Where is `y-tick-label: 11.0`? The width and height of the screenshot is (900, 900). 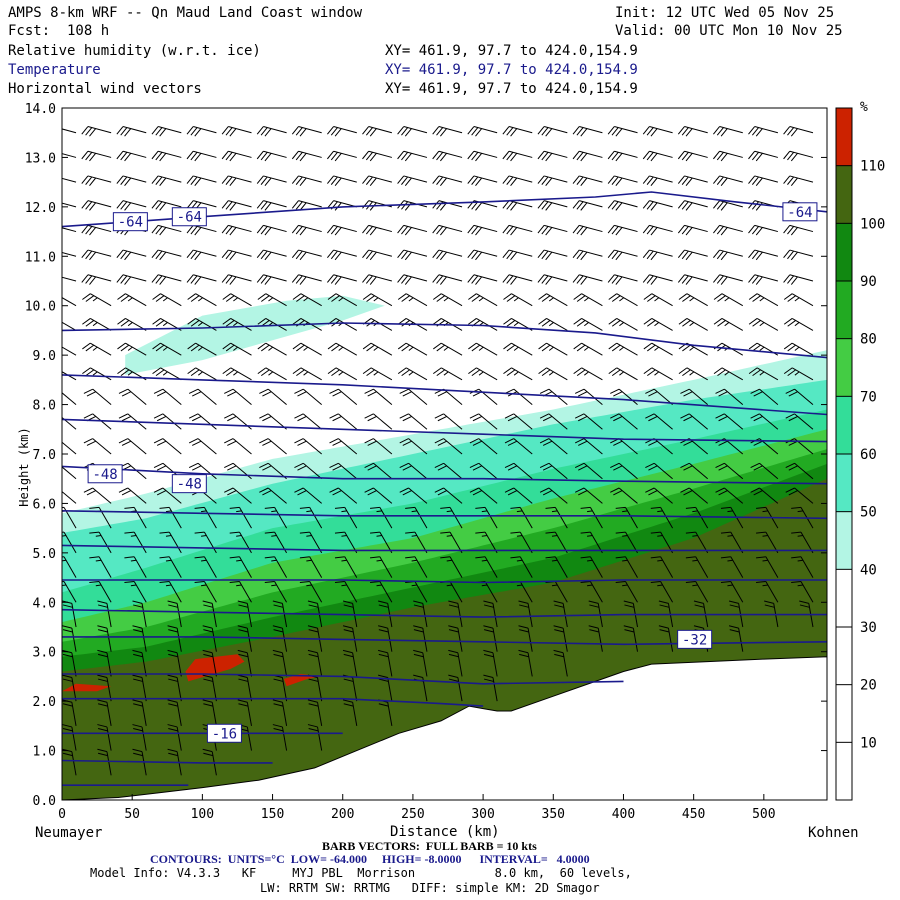
y-tick-label: 11.0 is located at coordinates (40, 257).